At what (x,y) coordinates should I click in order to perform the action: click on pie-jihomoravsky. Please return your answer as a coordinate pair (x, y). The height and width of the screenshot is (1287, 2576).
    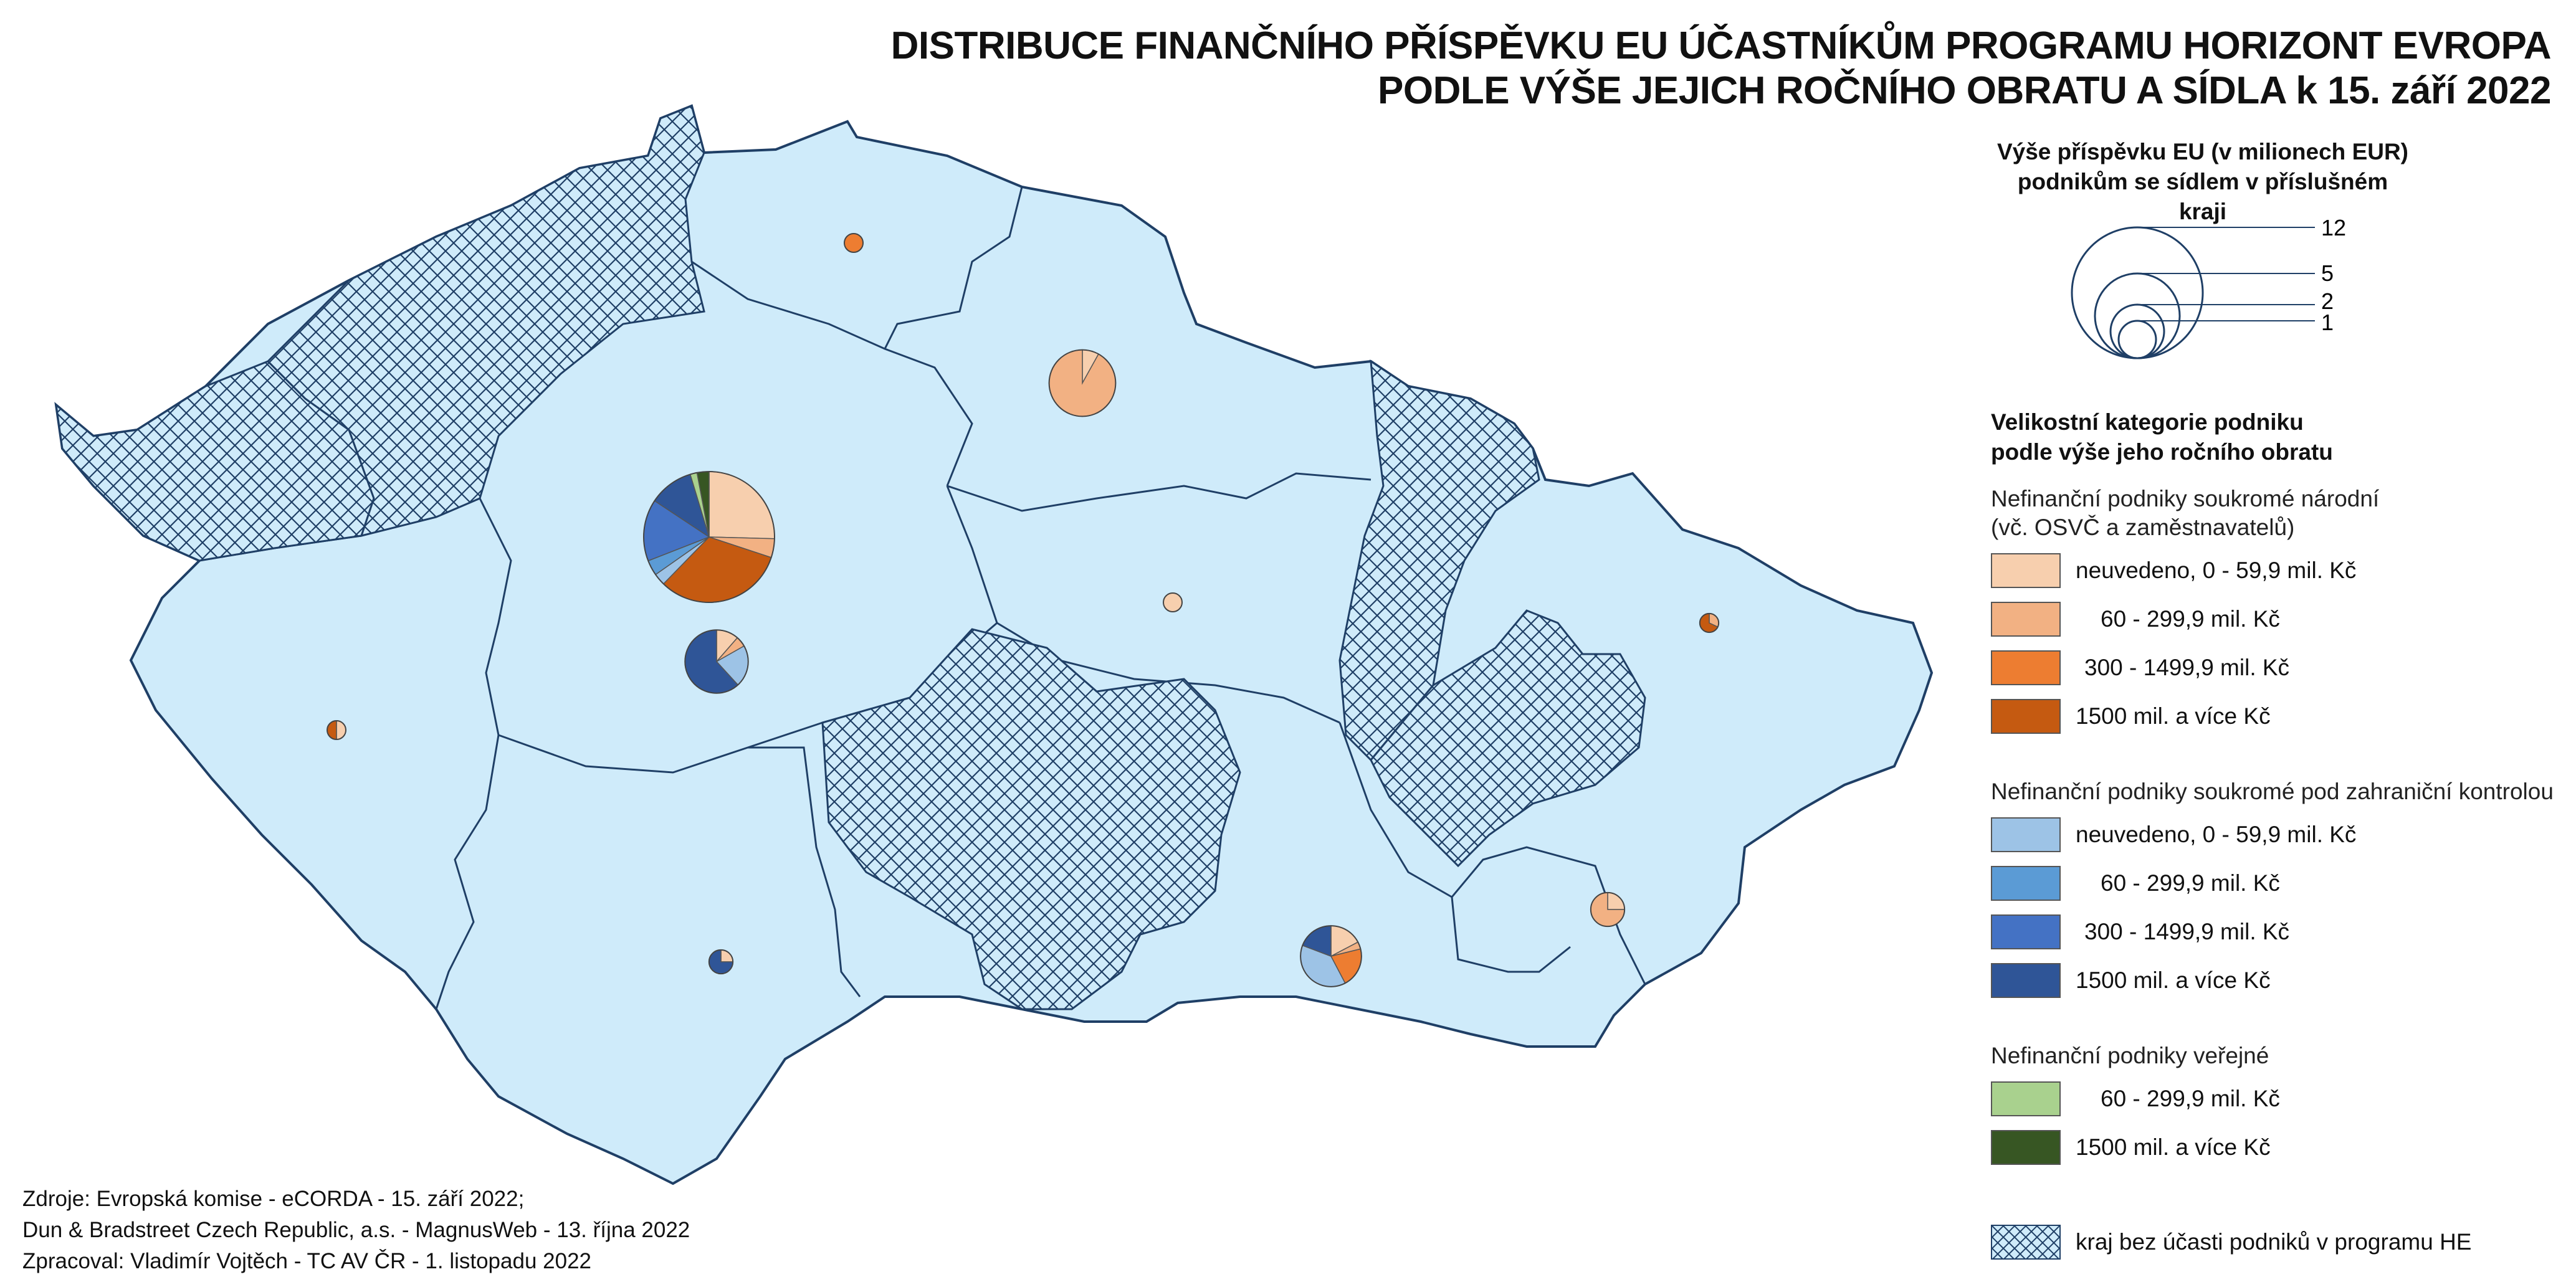
    Looking at the image, I should click on (1331, 956).